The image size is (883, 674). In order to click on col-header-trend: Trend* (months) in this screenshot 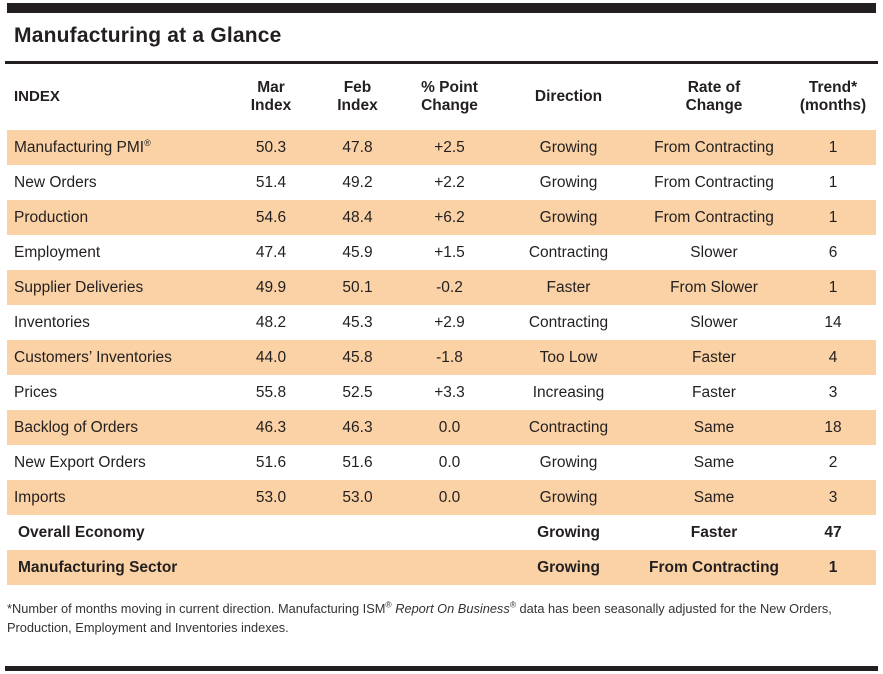, I will do `click(833, 96)`.